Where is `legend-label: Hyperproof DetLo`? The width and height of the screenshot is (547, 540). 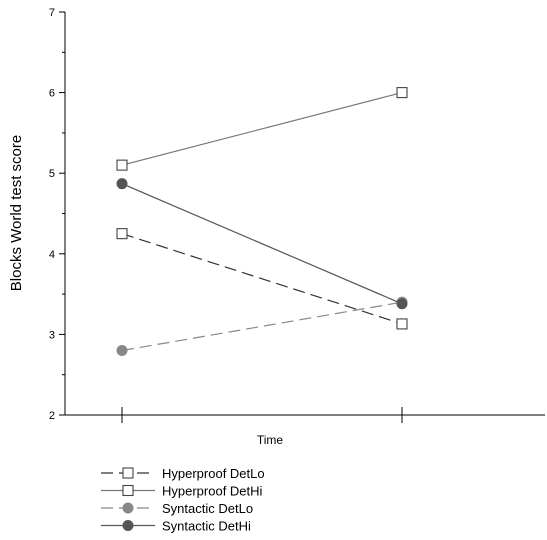 legend-label: Hyperproof DetLo is located at coordinates (213, 473).